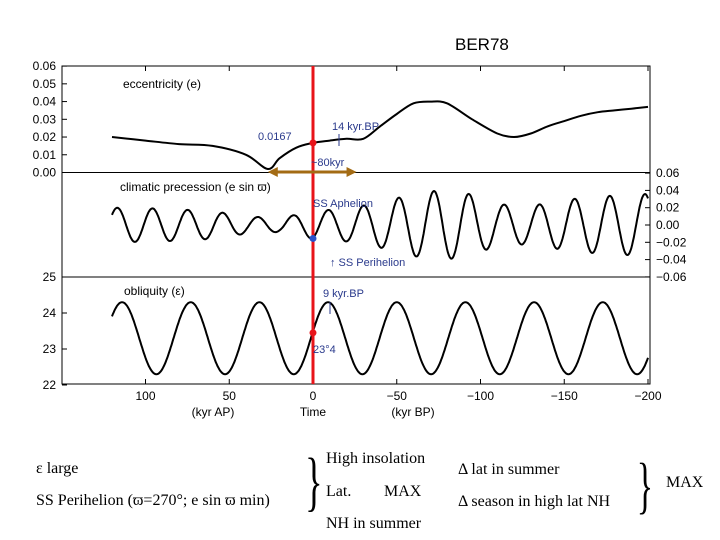  What do you see at coordinates (668, 190) in the screenshot?
I see `prec-tick-label: 0.04` at bounding box center [668, 190].